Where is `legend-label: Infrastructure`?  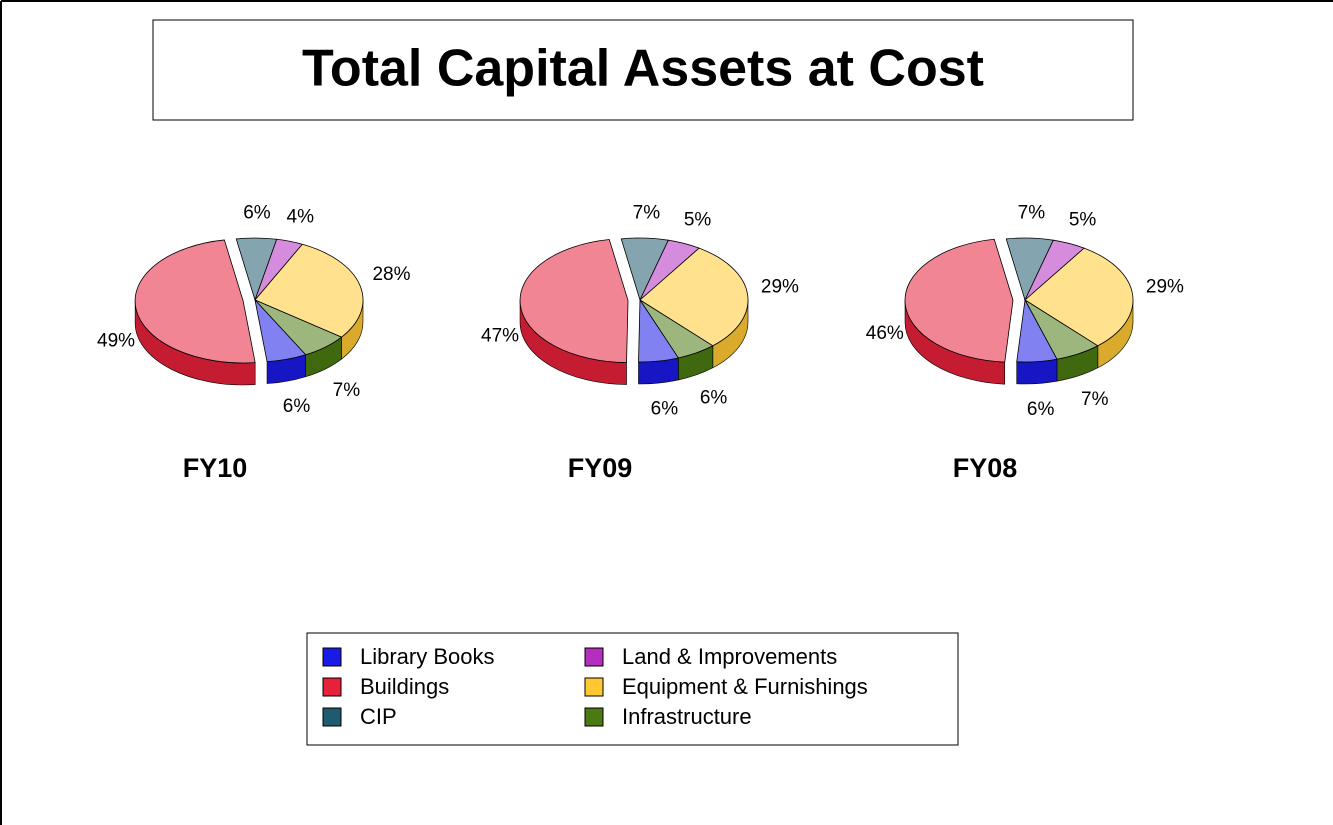 legend-label: Infrastructure is located at coordinates (687, 716).